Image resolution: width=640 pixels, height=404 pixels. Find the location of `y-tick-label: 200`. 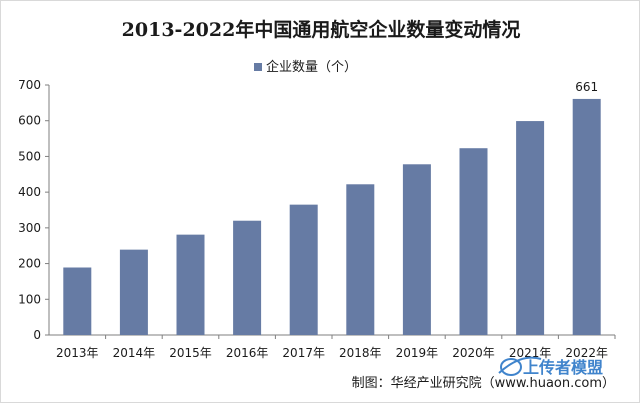

y-tick-label: 200 is located at coordinates (29, 264).